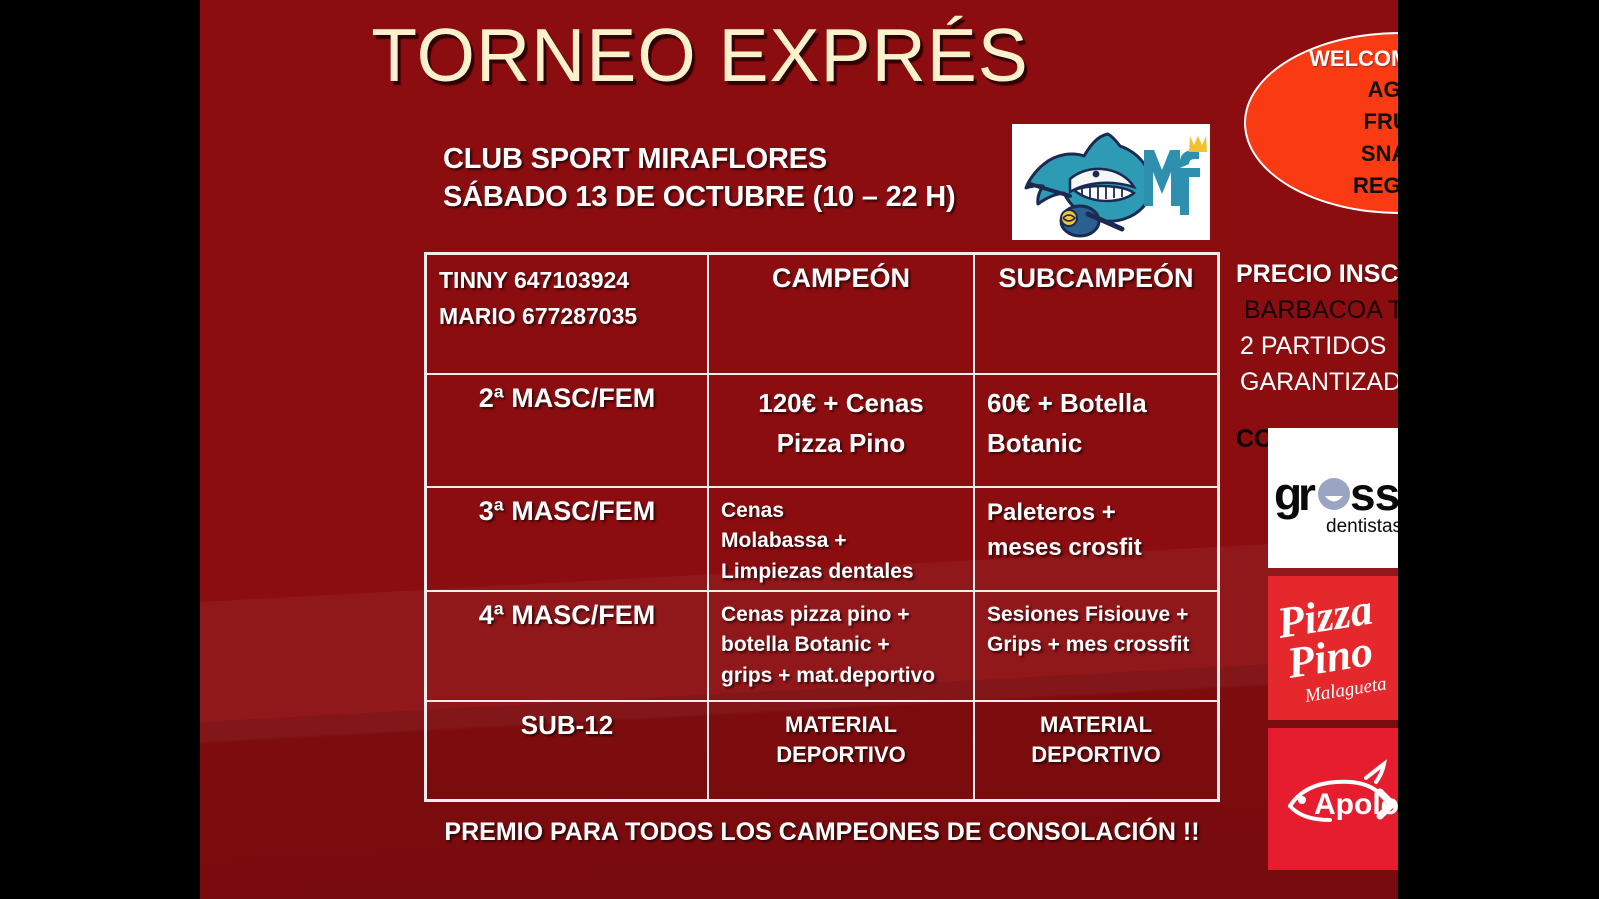  Describe the element at coordinates (568, 540) in the screenshot. I see `table-row-category-1: 3ª MASC/FEM` at that location.